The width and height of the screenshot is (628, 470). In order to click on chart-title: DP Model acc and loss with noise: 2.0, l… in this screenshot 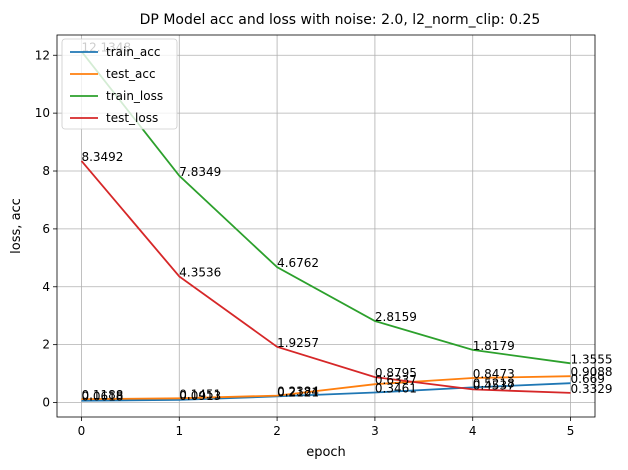, I will do `click(340, 20)`.